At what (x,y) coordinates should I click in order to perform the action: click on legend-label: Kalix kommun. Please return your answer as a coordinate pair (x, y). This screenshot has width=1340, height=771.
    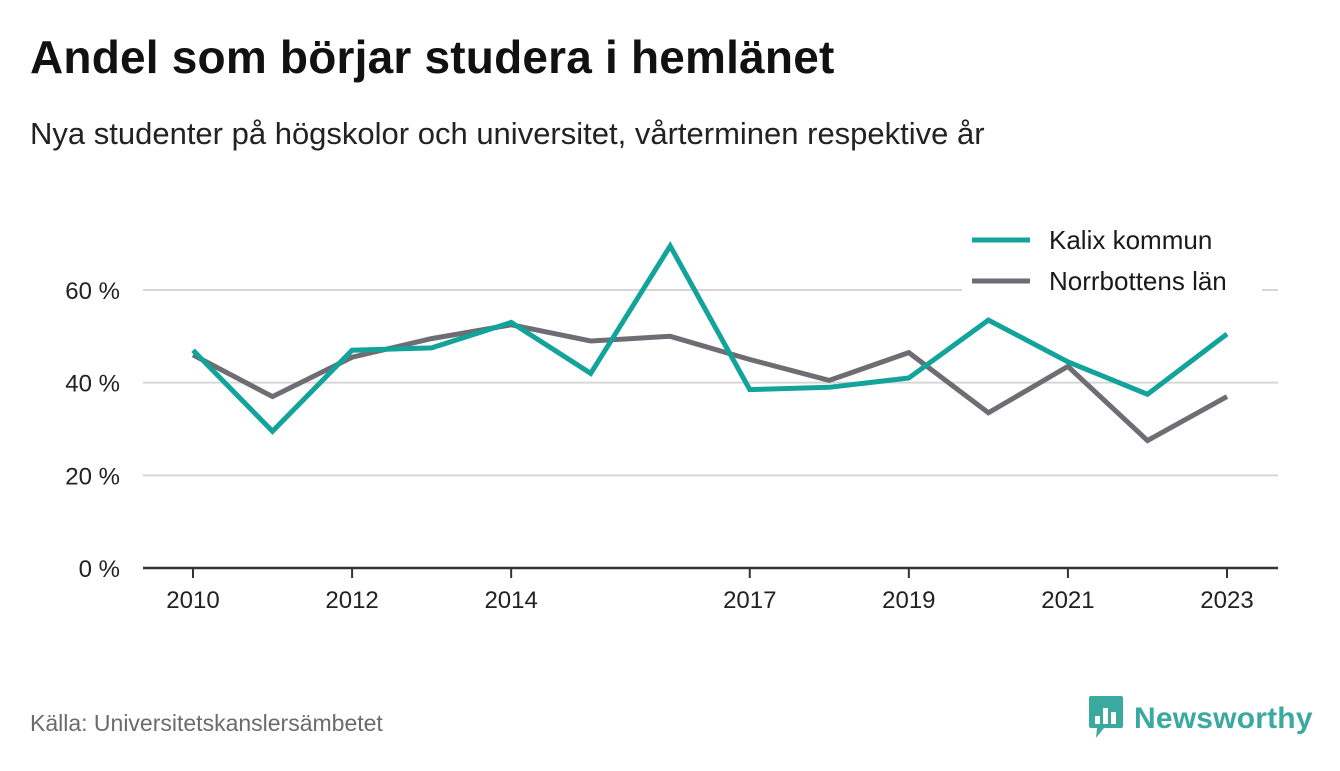
    Looking at the image, I should click on (1130, 240).